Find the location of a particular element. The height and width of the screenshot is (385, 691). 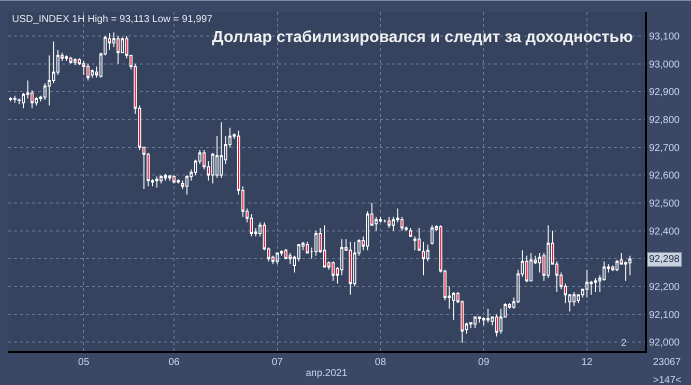

annotation: 2 is located at coordinates (624, 343).